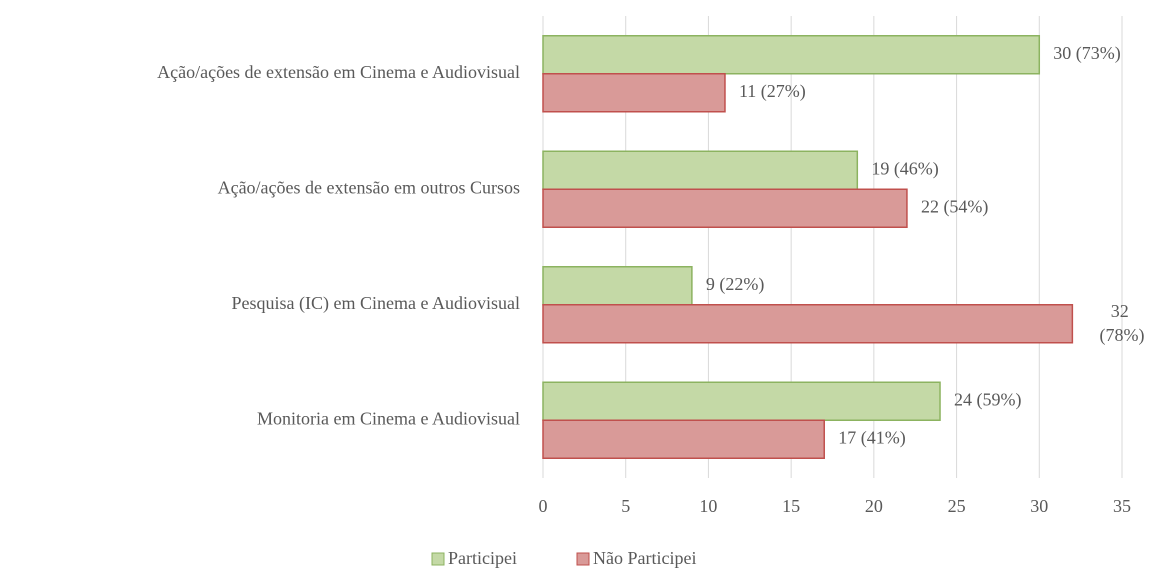  What do you see at coordinates (772, 91) in the screenshot?
I see `value-label: 11 (27%)` at bounding box center [772, 91].